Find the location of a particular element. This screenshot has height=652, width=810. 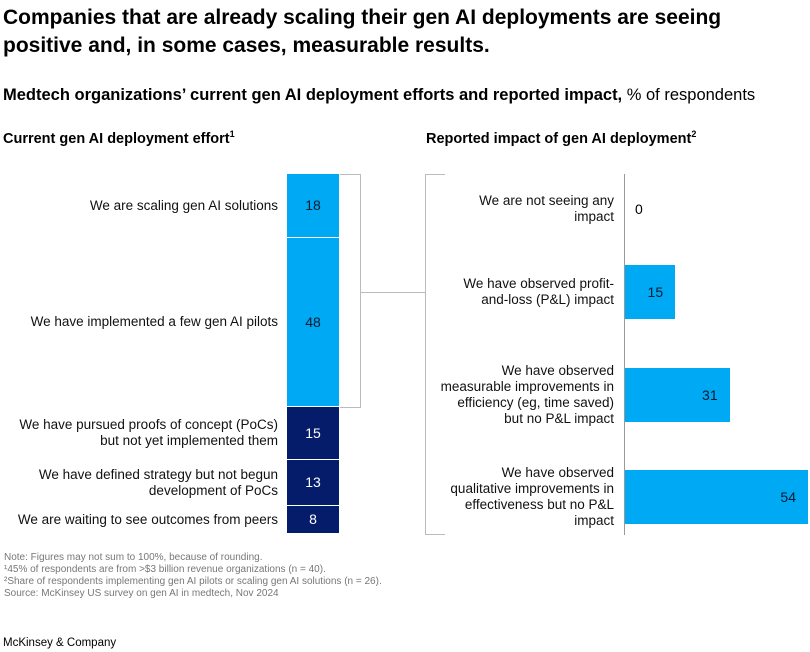

bracket-bottom is located at coordinates (350, 407).